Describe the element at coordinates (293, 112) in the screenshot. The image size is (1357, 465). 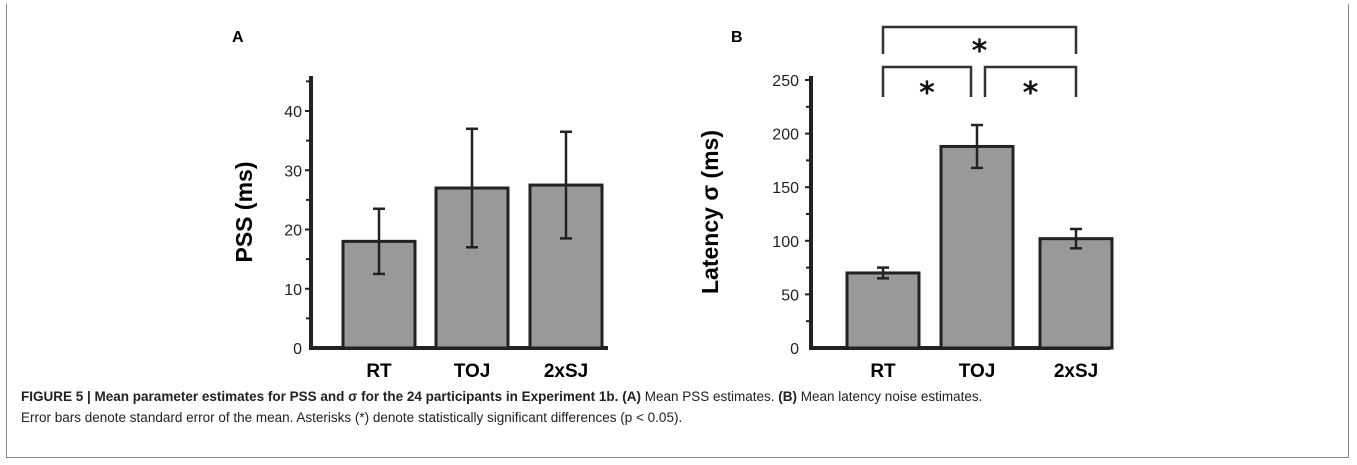
I see `y-tick-label-a: 40` at that location.